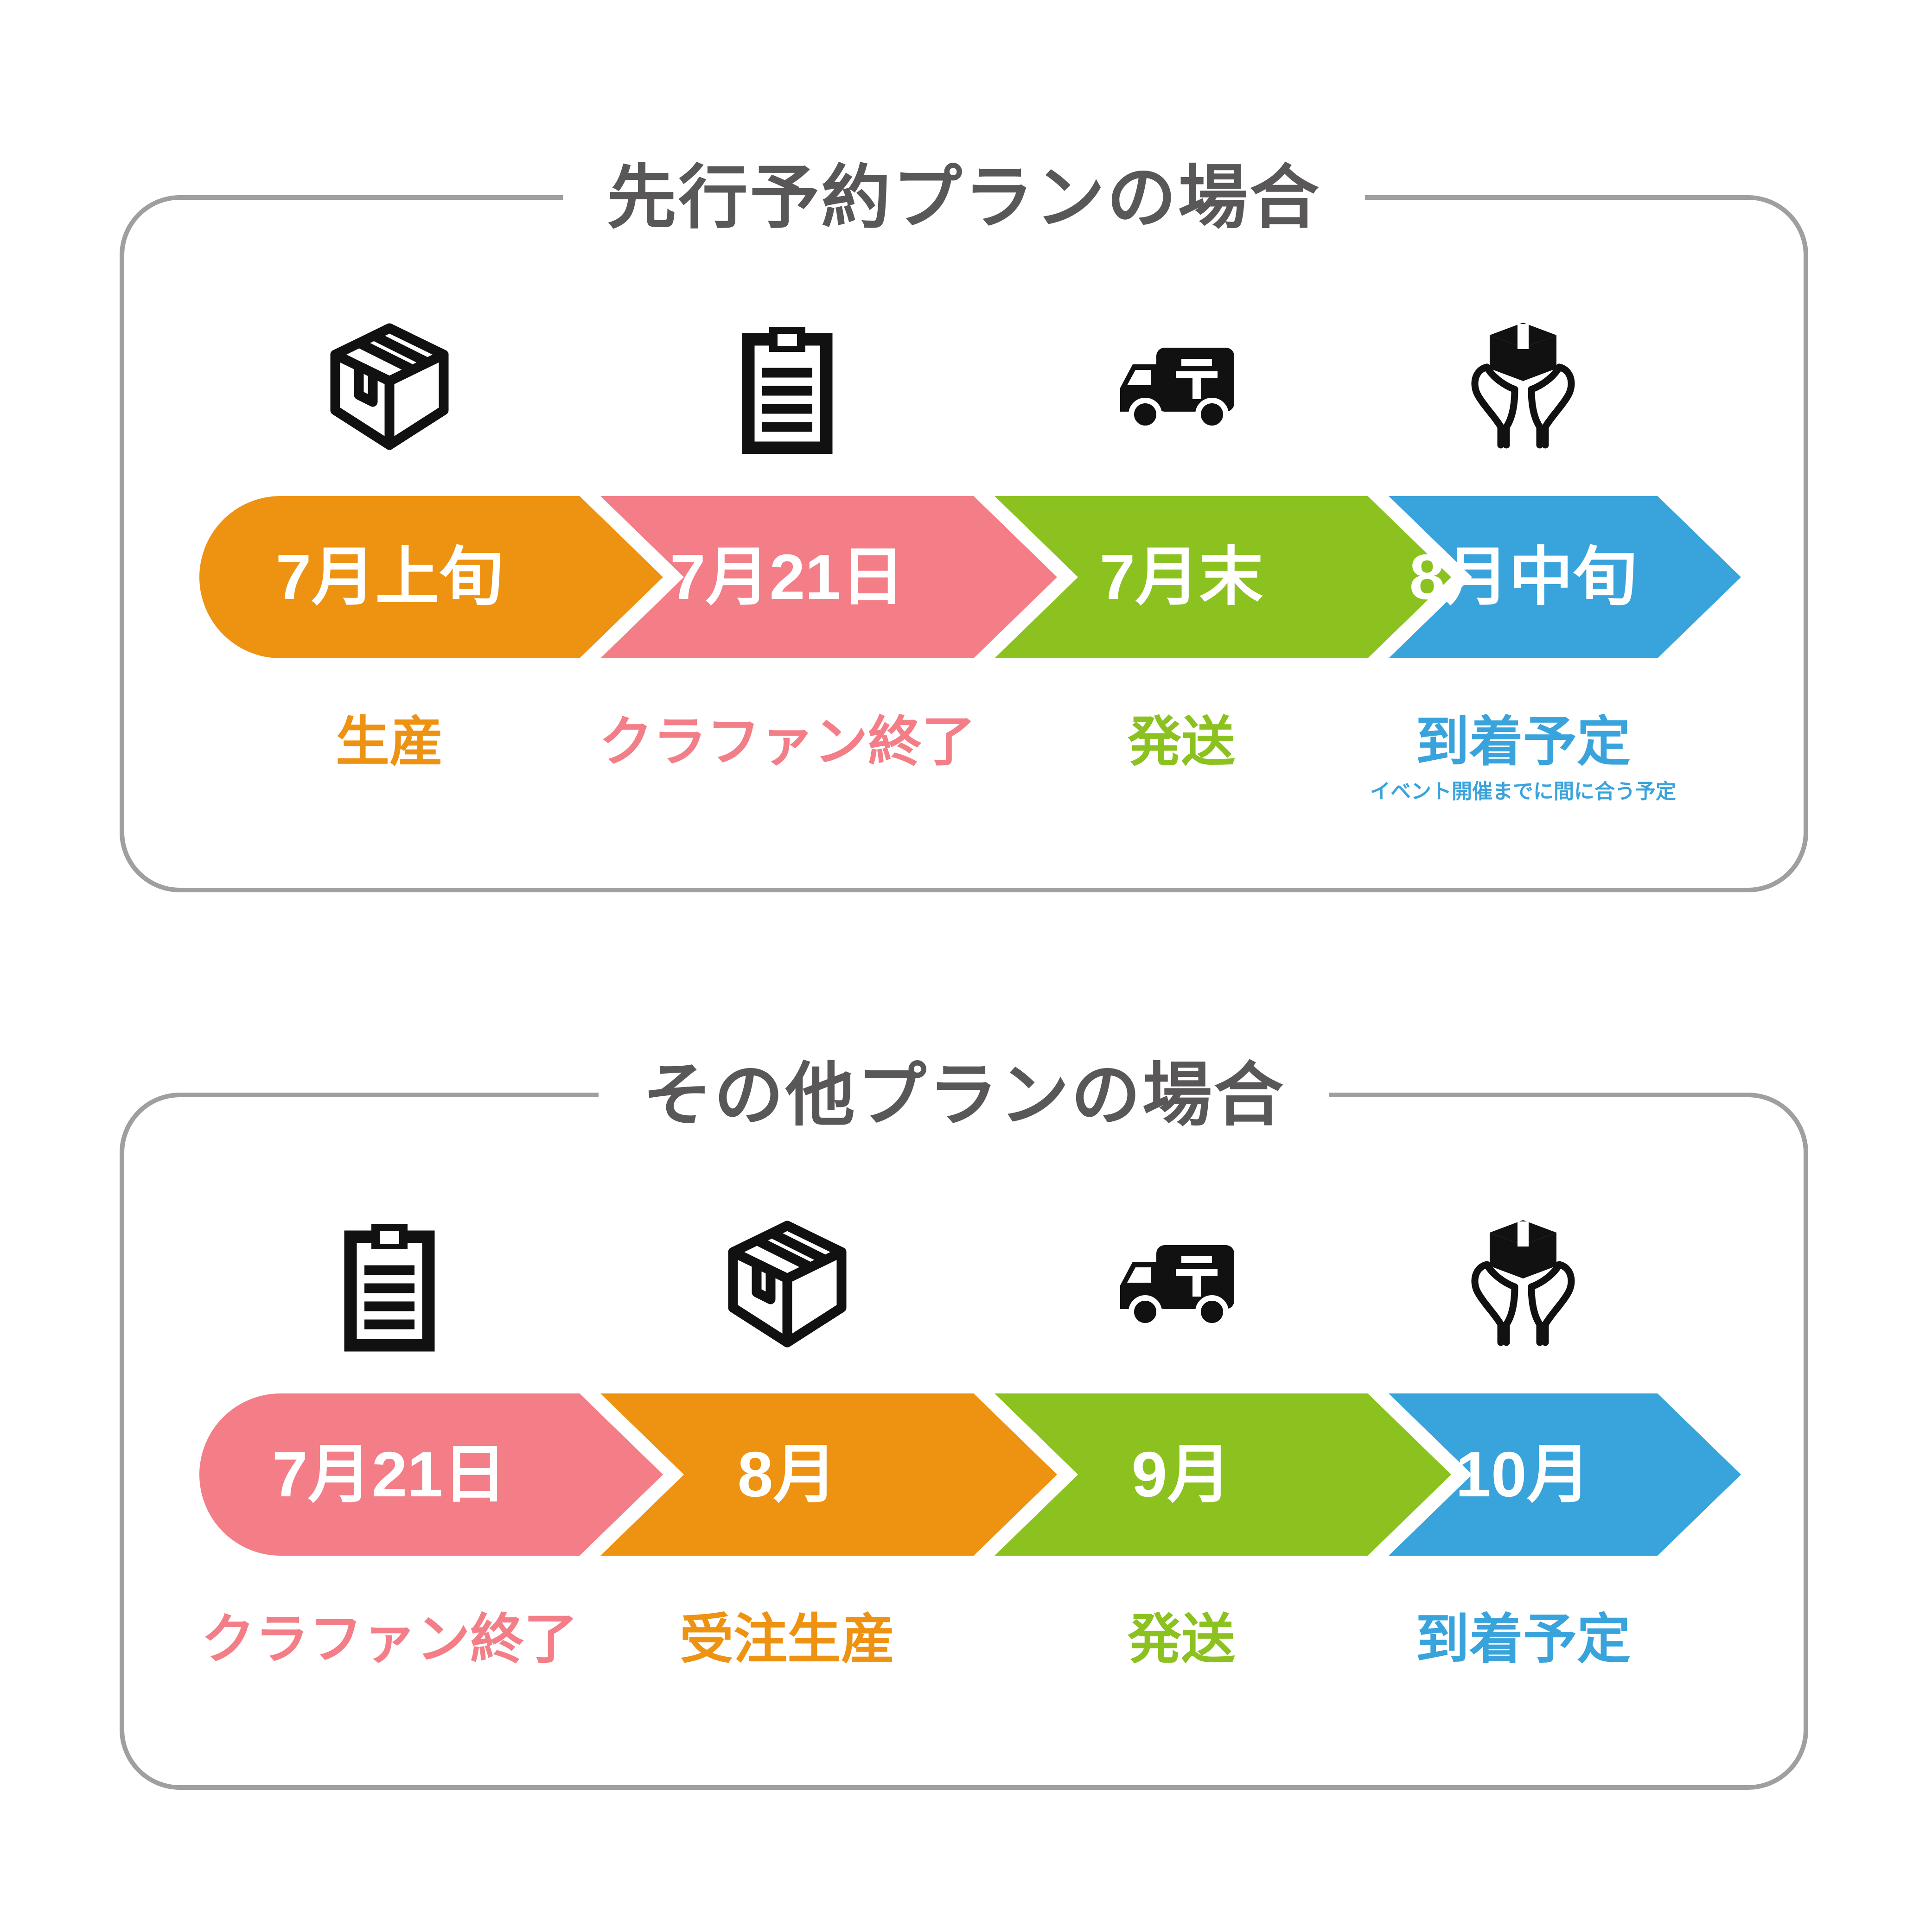 Image resolution: width=1932 pixels, height=1908 pixels. I want to click on step-date: 7月上旬, so click(390, 577).